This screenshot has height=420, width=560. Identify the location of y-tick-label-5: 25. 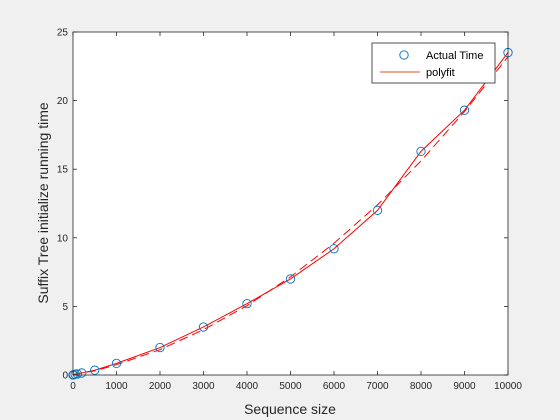
(63, 33).